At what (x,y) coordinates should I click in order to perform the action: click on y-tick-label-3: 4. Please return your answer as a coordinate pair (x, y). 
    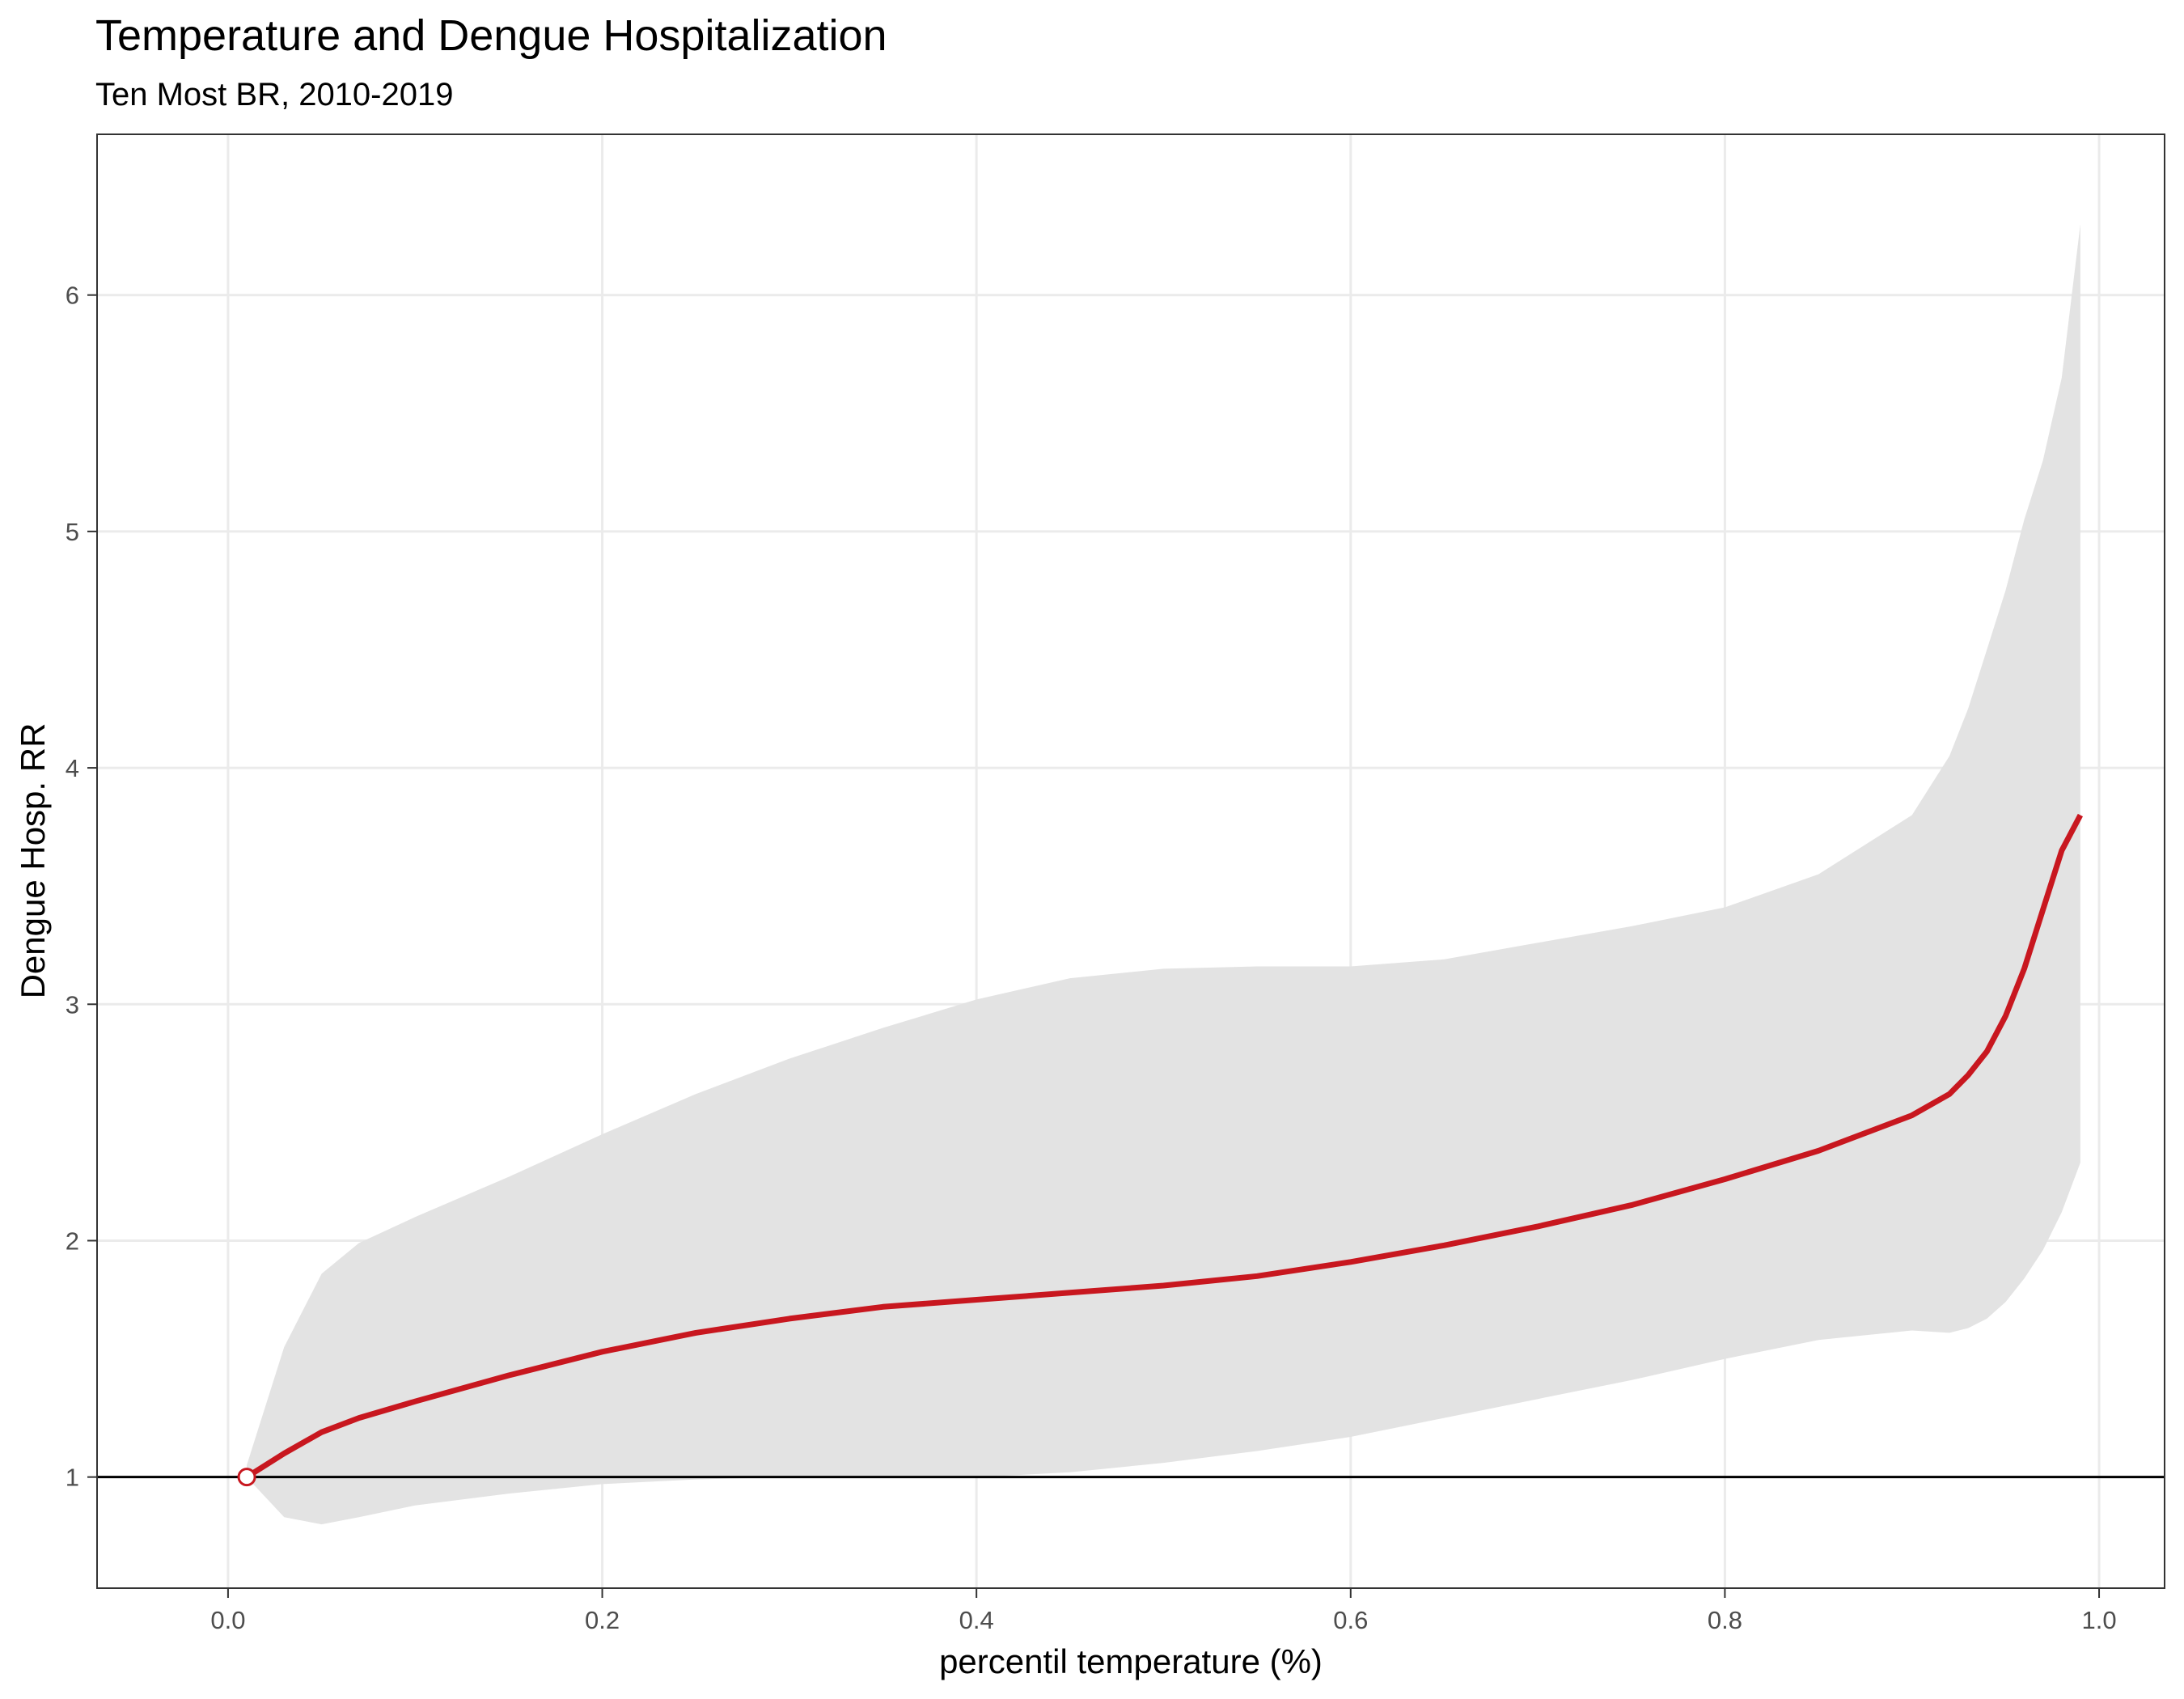
    Looking at the image, I should click on (72, 768).